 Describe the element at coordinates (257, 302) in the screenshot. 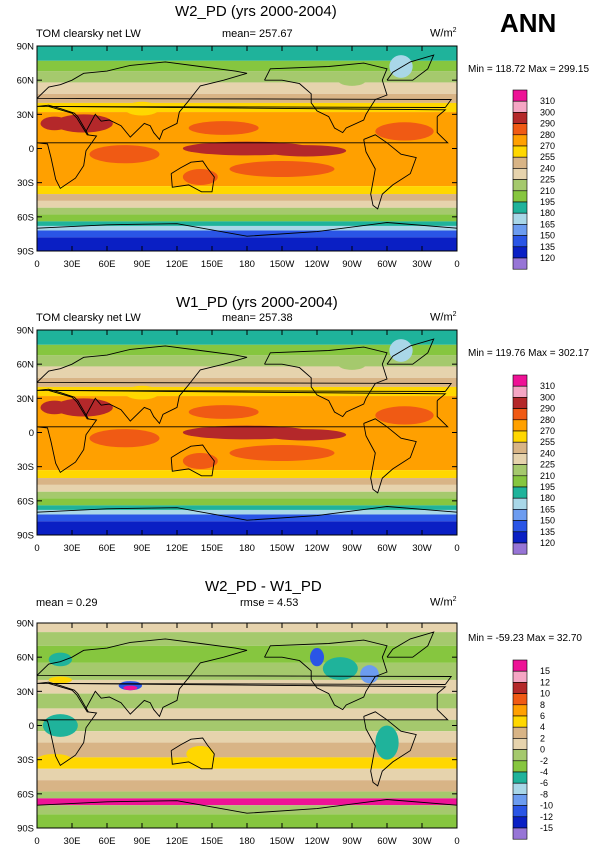

I see `panel-2-title: W1_PD (yrs 2000-2004)` at that location.